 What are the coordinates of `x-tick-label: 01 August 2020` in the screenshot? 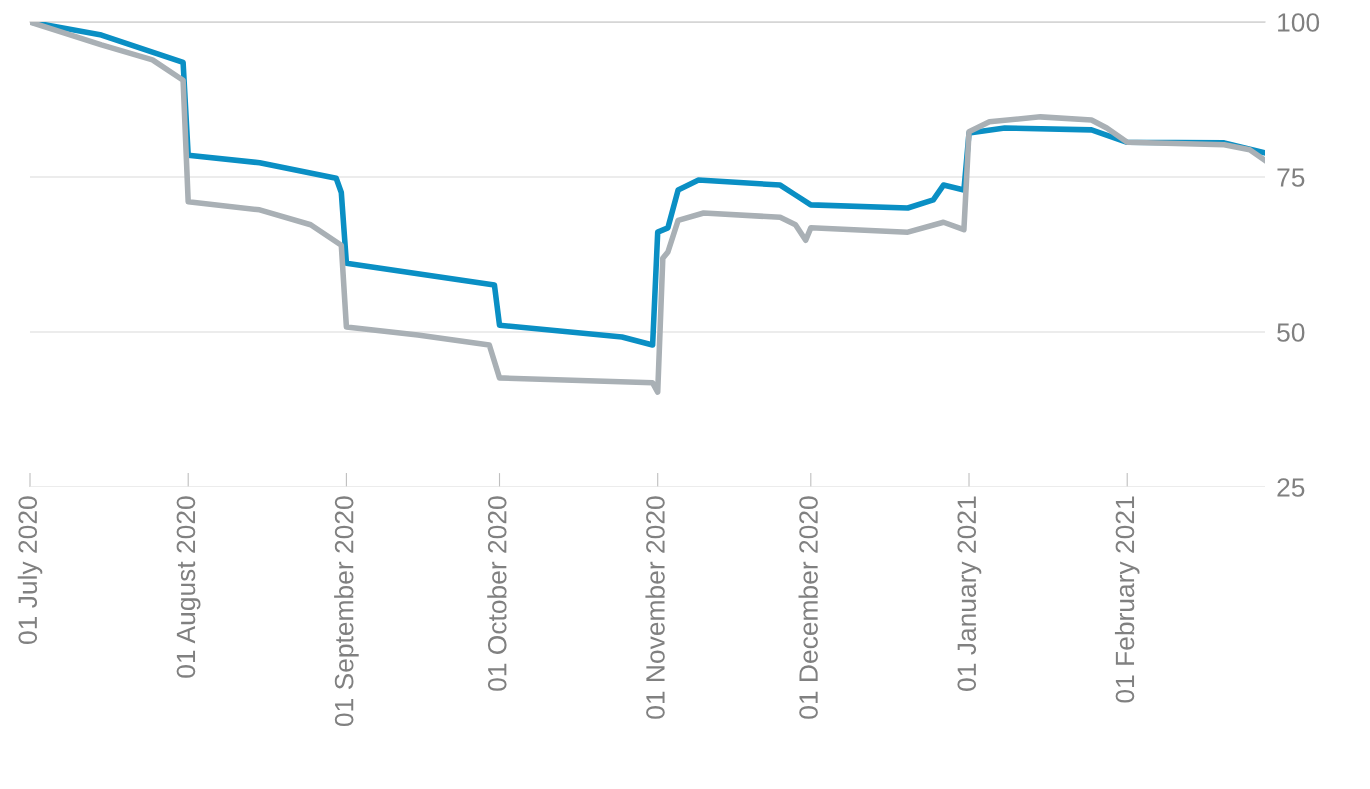 It's located at (188, 587).